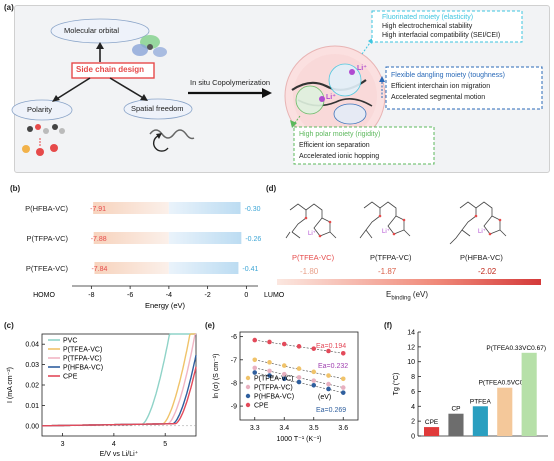 Image resolution: width=554 pixels, height=461 pixels. I want to click on plot-frame, so click(299, 376).